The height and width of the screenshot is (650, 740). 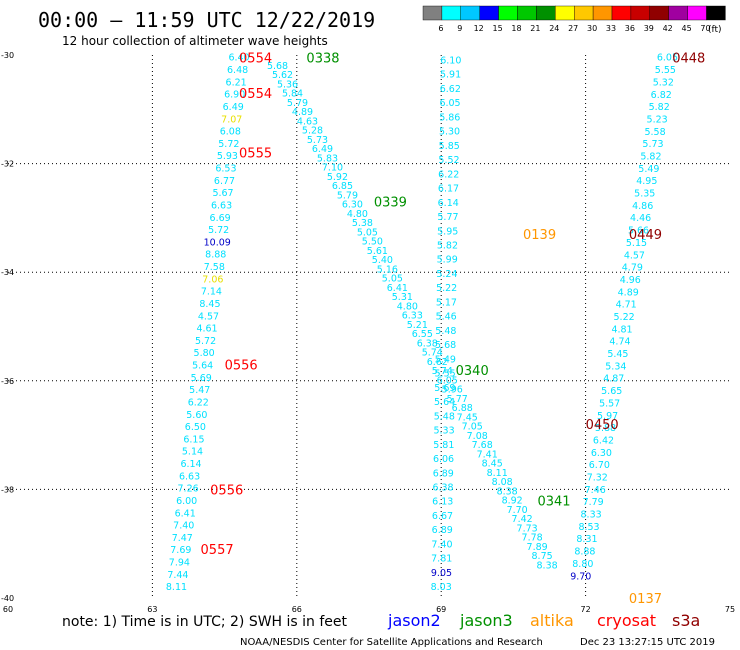 I want to click on y-tick-label: -38, so click(x=7, y=489).